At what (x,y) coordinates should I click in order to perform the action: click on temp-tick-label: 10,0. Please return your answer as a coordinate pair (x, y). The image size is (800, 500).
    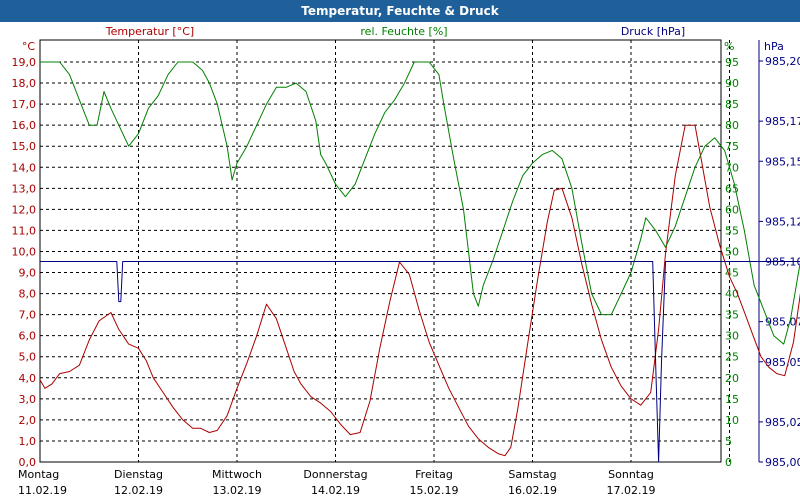
    Looking at the image, I should click on (24, 251).